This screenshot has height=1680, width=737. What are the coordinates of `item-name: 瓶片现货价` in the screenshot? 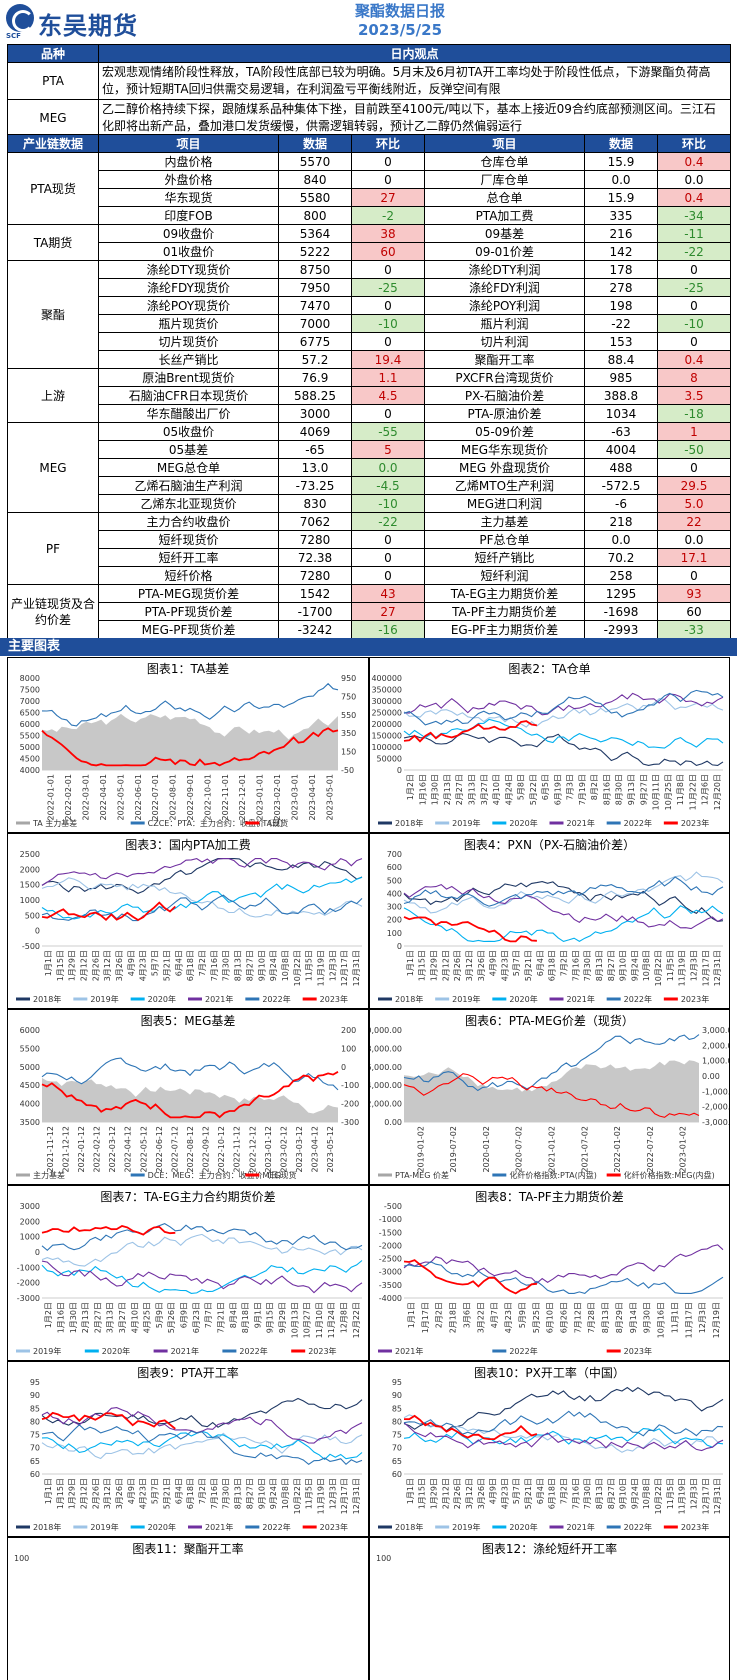 It's located at (188, 323).